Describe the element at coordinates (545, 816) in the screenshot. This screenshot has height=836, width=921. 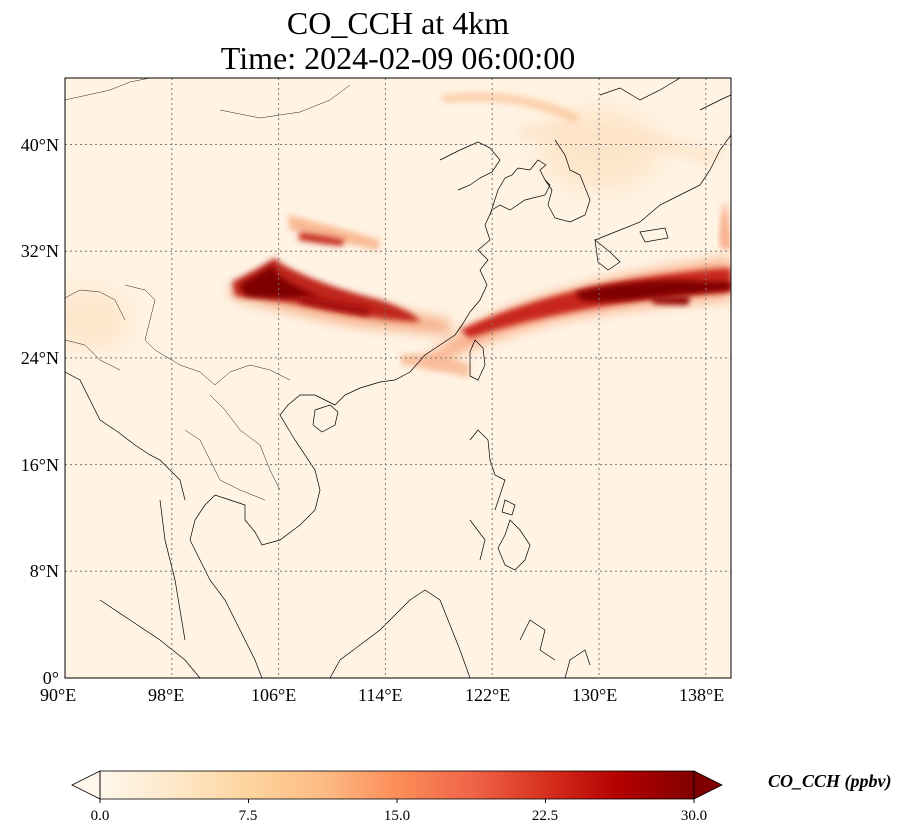
I see `colorbar-tick-22-5: 22.5` at that location.